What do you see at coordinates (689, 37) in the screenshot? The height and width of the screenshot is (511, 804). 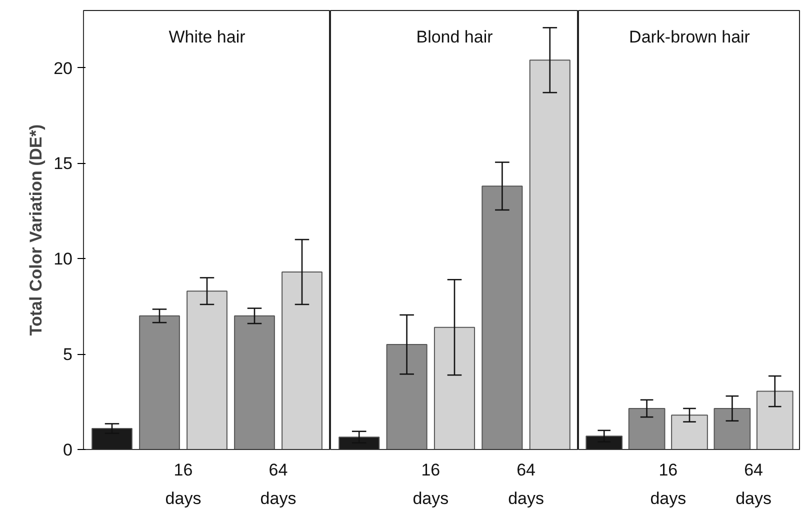 I see `text: Dark-brown hair` at bounding box center [689, 37].